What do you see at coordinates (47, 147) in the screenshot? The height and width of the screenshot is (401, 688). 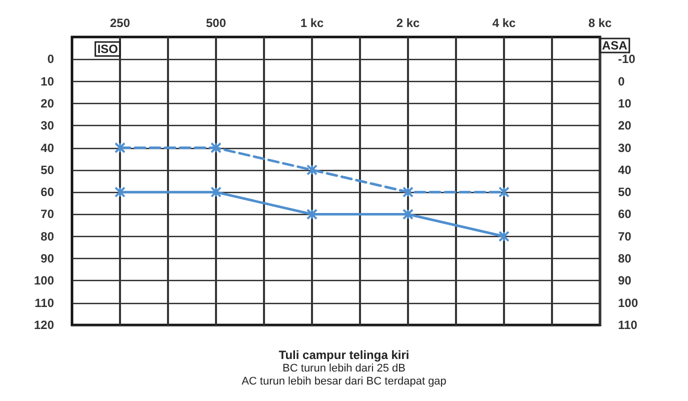 I see `y-tick-label: 40` at bounding box center [47, 147].